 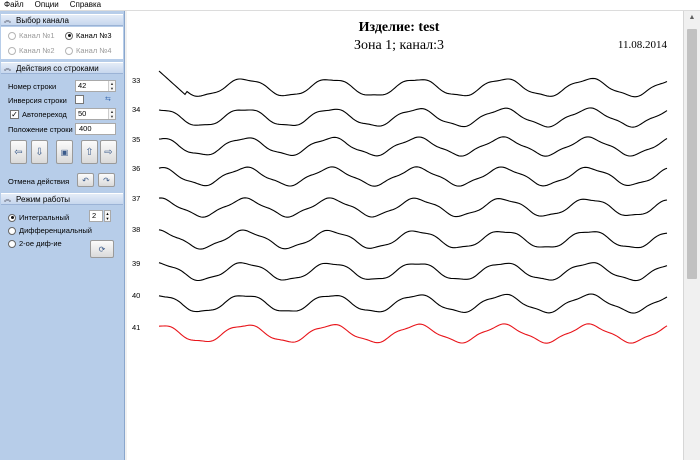 I want to click on rows-section-header: ︽ Действия со строками, so click(x=62, y=68).